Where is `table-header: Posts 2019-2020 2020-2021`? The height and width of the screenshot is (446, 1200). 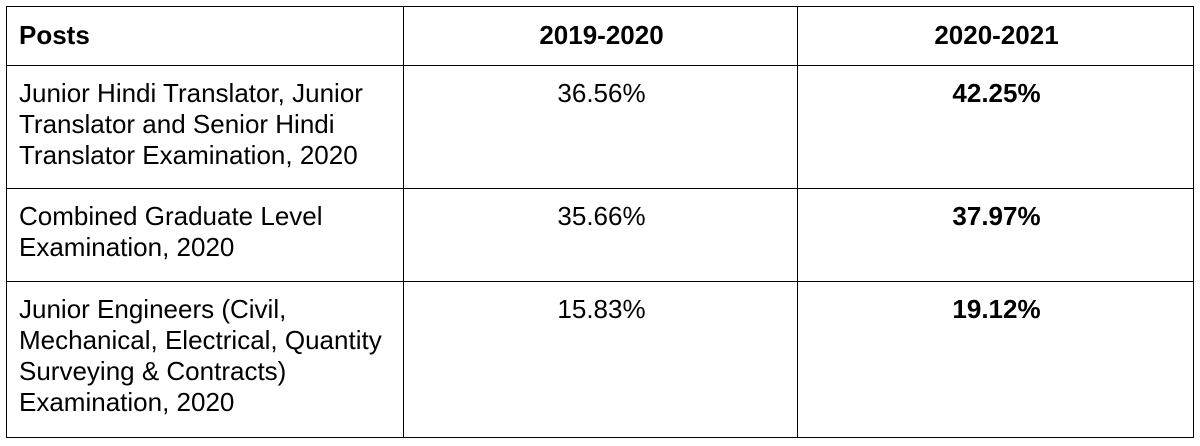
table-header: Posts 2019-2020 2020-2021 is located at coordinates (600, 36).